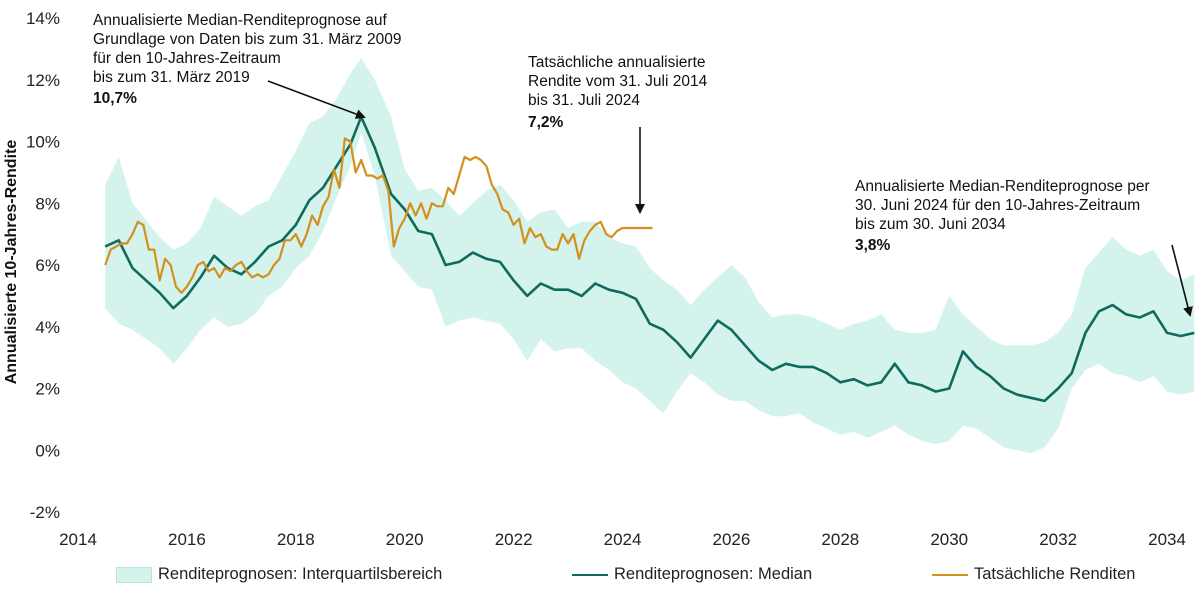  I want to click on annotation-2019-line-3: für den 10-Jahres-Zeitraum, so click(187, 58).